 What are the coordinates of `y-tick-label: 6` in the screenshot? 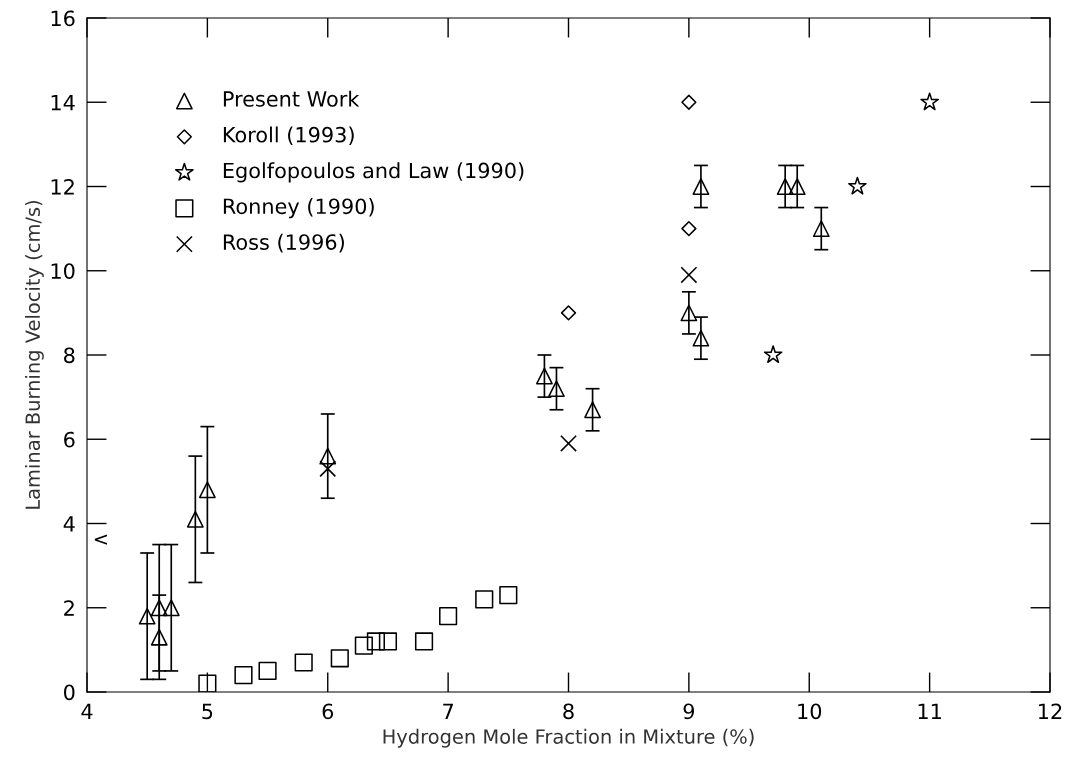 It's located at (69, 439).